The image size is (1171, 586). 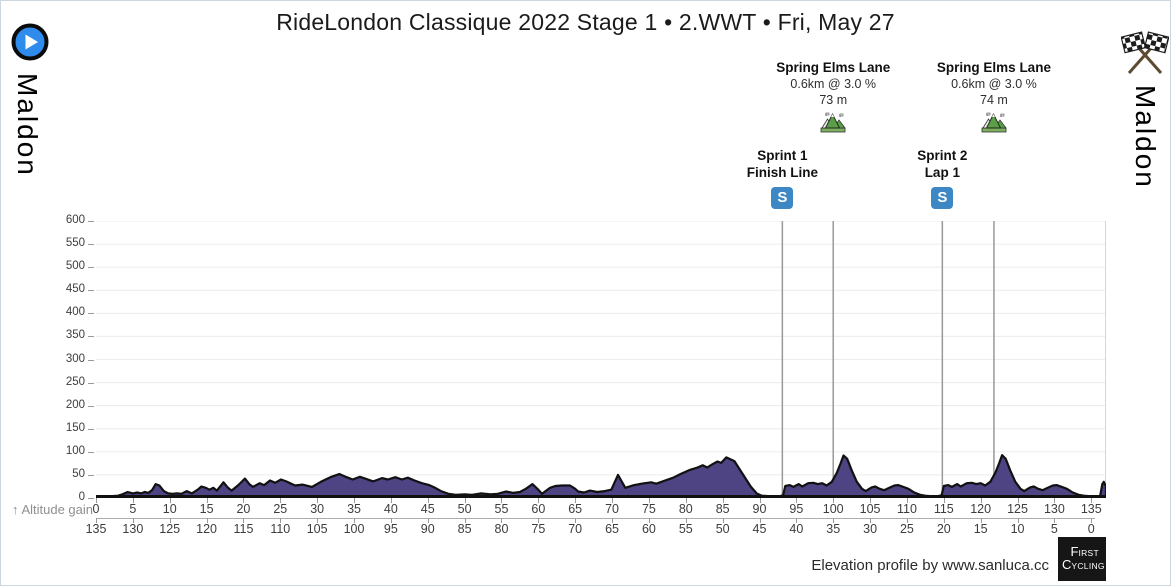 I want to click on sprint-name: Sprint 1, so click(x=782, y=155).